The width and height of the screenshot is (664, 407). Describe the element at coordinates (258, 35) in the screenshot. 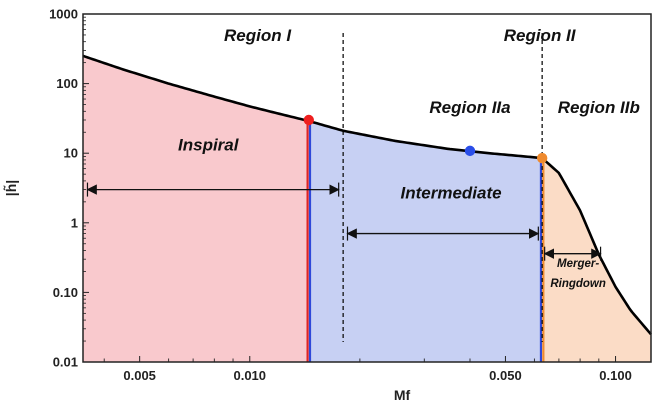

I see `region-label-0: Region I` at that location.